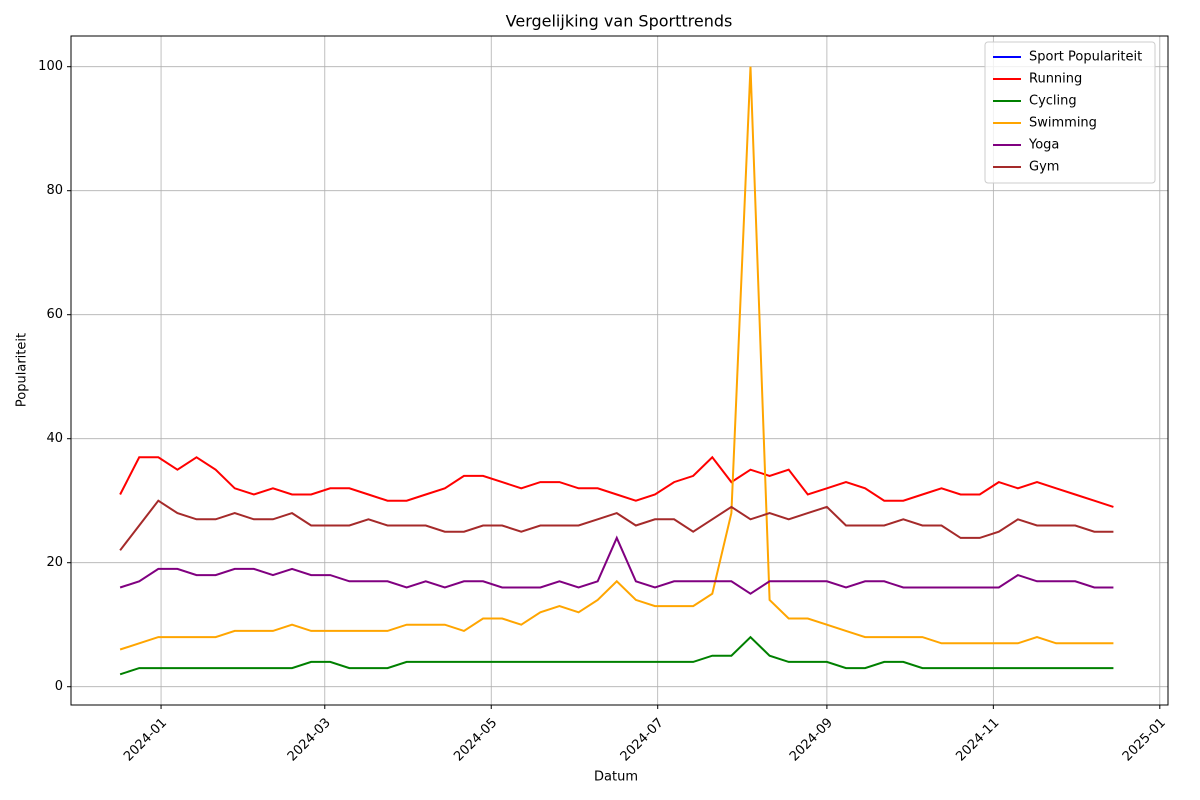 The image size is (1200, 800). Describe the element at coordinates (59, 686) in the screenshot. I see `y-tick-label: 0` at that location.